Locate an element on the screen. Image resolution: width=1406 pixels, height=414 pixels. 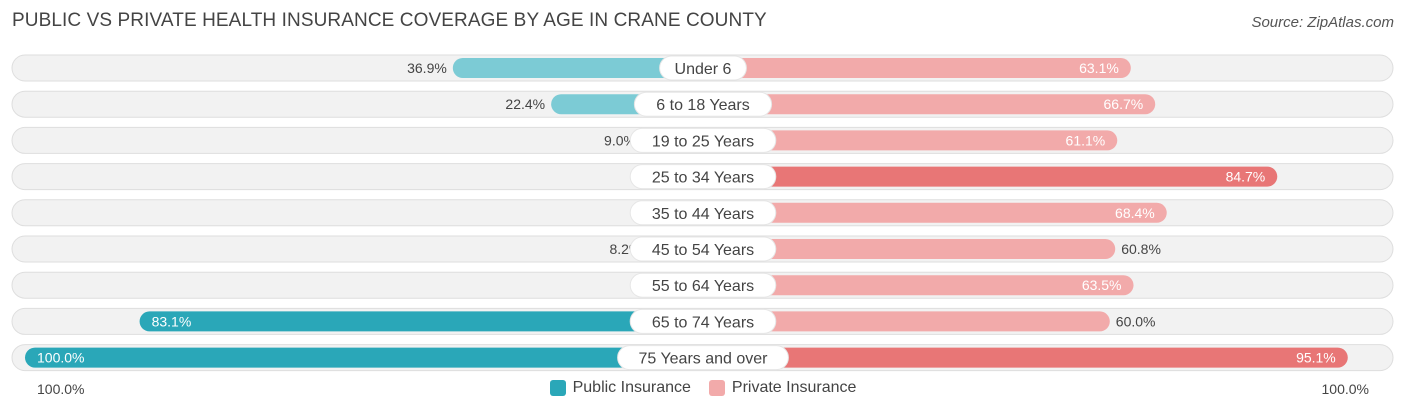
private-value-label: 95.1% is located at coordinates (1316, 358).